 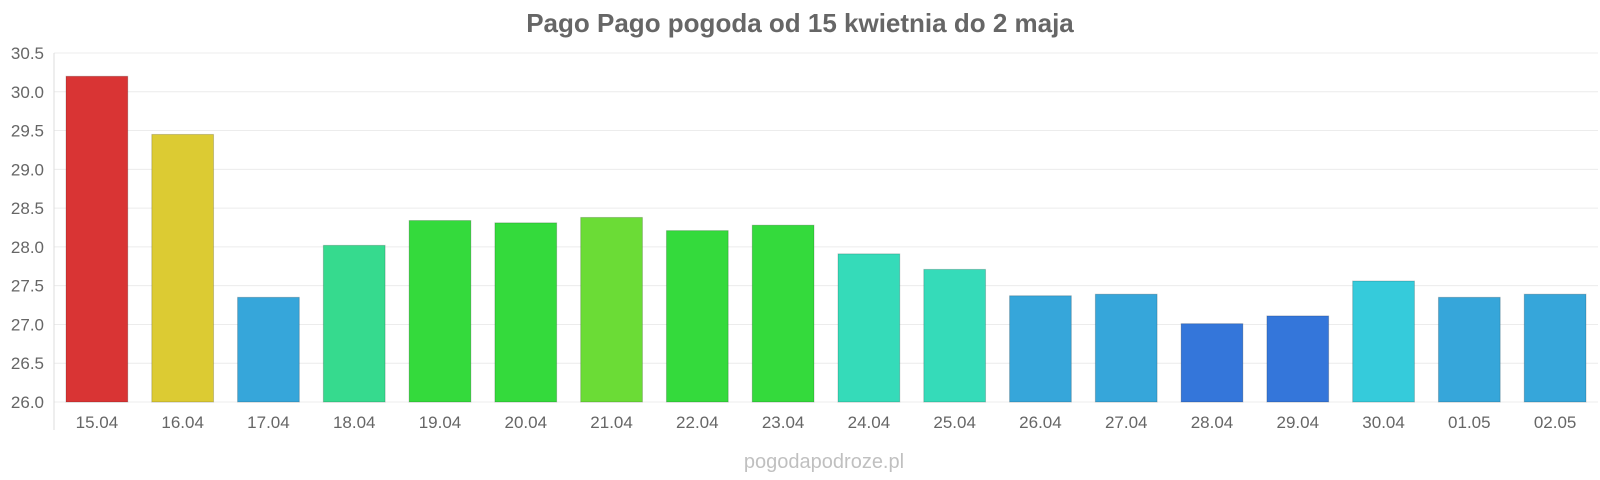 What do you see at coordinates (955, 335) in the screenshot?
I see `bar-25.04` at bounding box center [955, 335].